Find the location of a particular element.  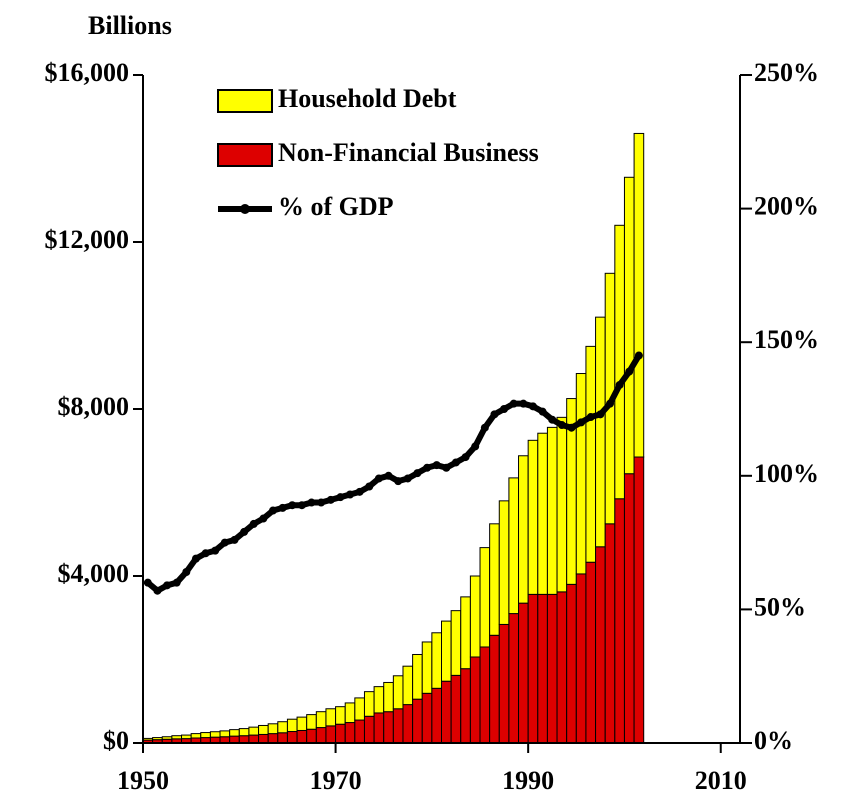

x-tick-label: 1990 is located at coordinates (528, 780).